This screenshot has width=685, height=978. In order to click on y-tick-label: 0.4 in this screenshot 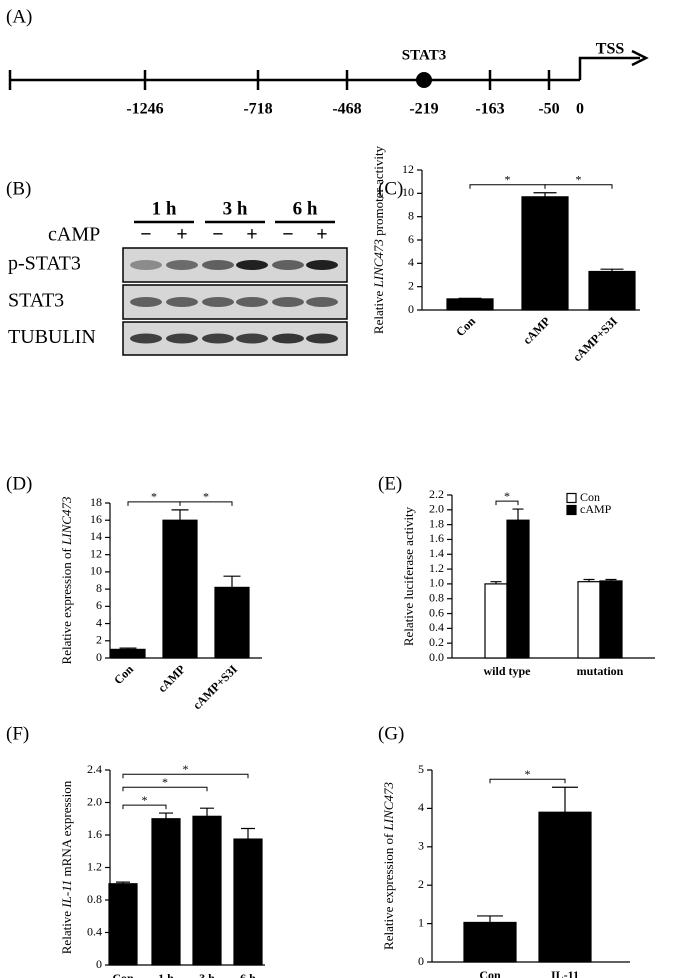, I will do `click(436, 627)`.